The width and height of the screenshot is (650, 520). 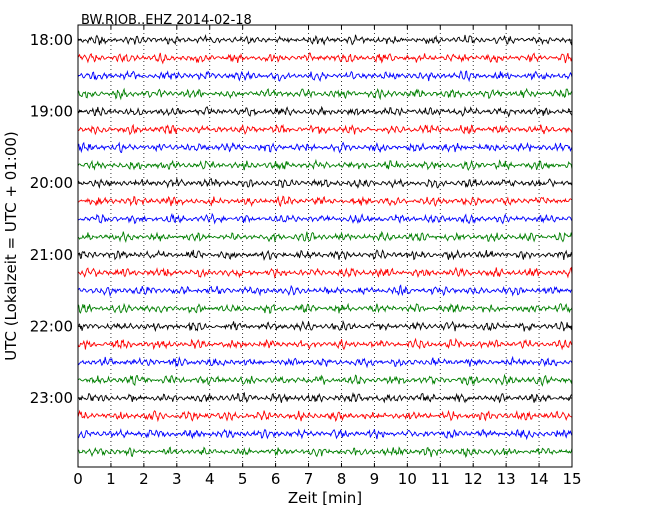 I want to click on x-tick-label: 3, so click(x=177, y=479).